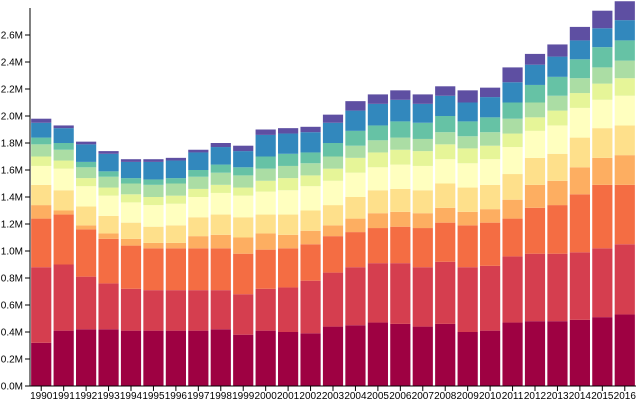 The image size is (640, 400). What do you see at coordinates (198, 227) in the screenshot?
I see `bar-segment-series-5-1997` at bounding box center [198, 227].